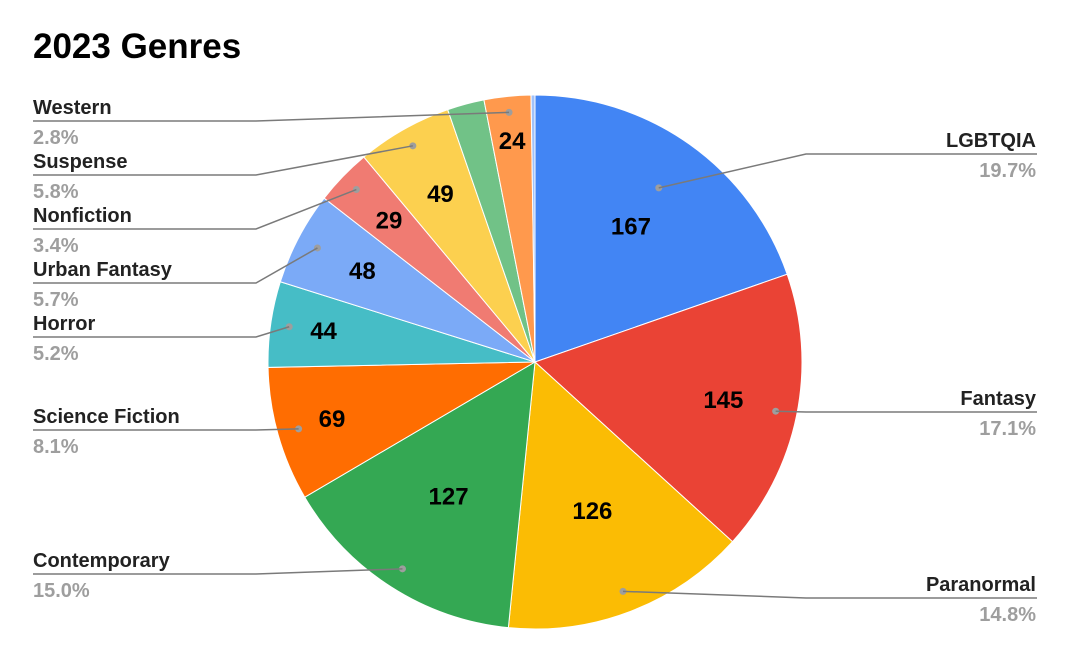  What do you see at coordinates (512, 141) in the screenshot?
I see `slice-value-label: 24` at bounding box center [512, 141].